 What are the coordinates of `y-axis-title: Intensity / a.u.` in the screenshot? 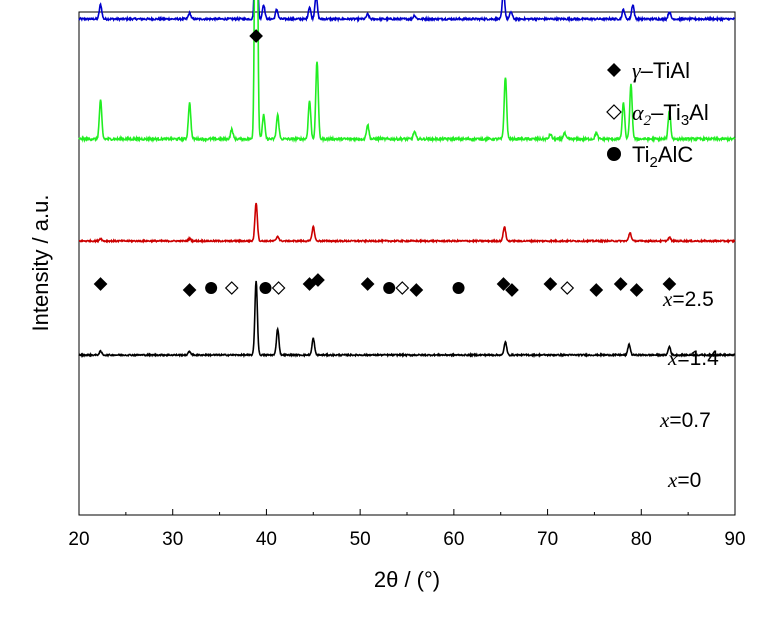 It's located at (40, 263).